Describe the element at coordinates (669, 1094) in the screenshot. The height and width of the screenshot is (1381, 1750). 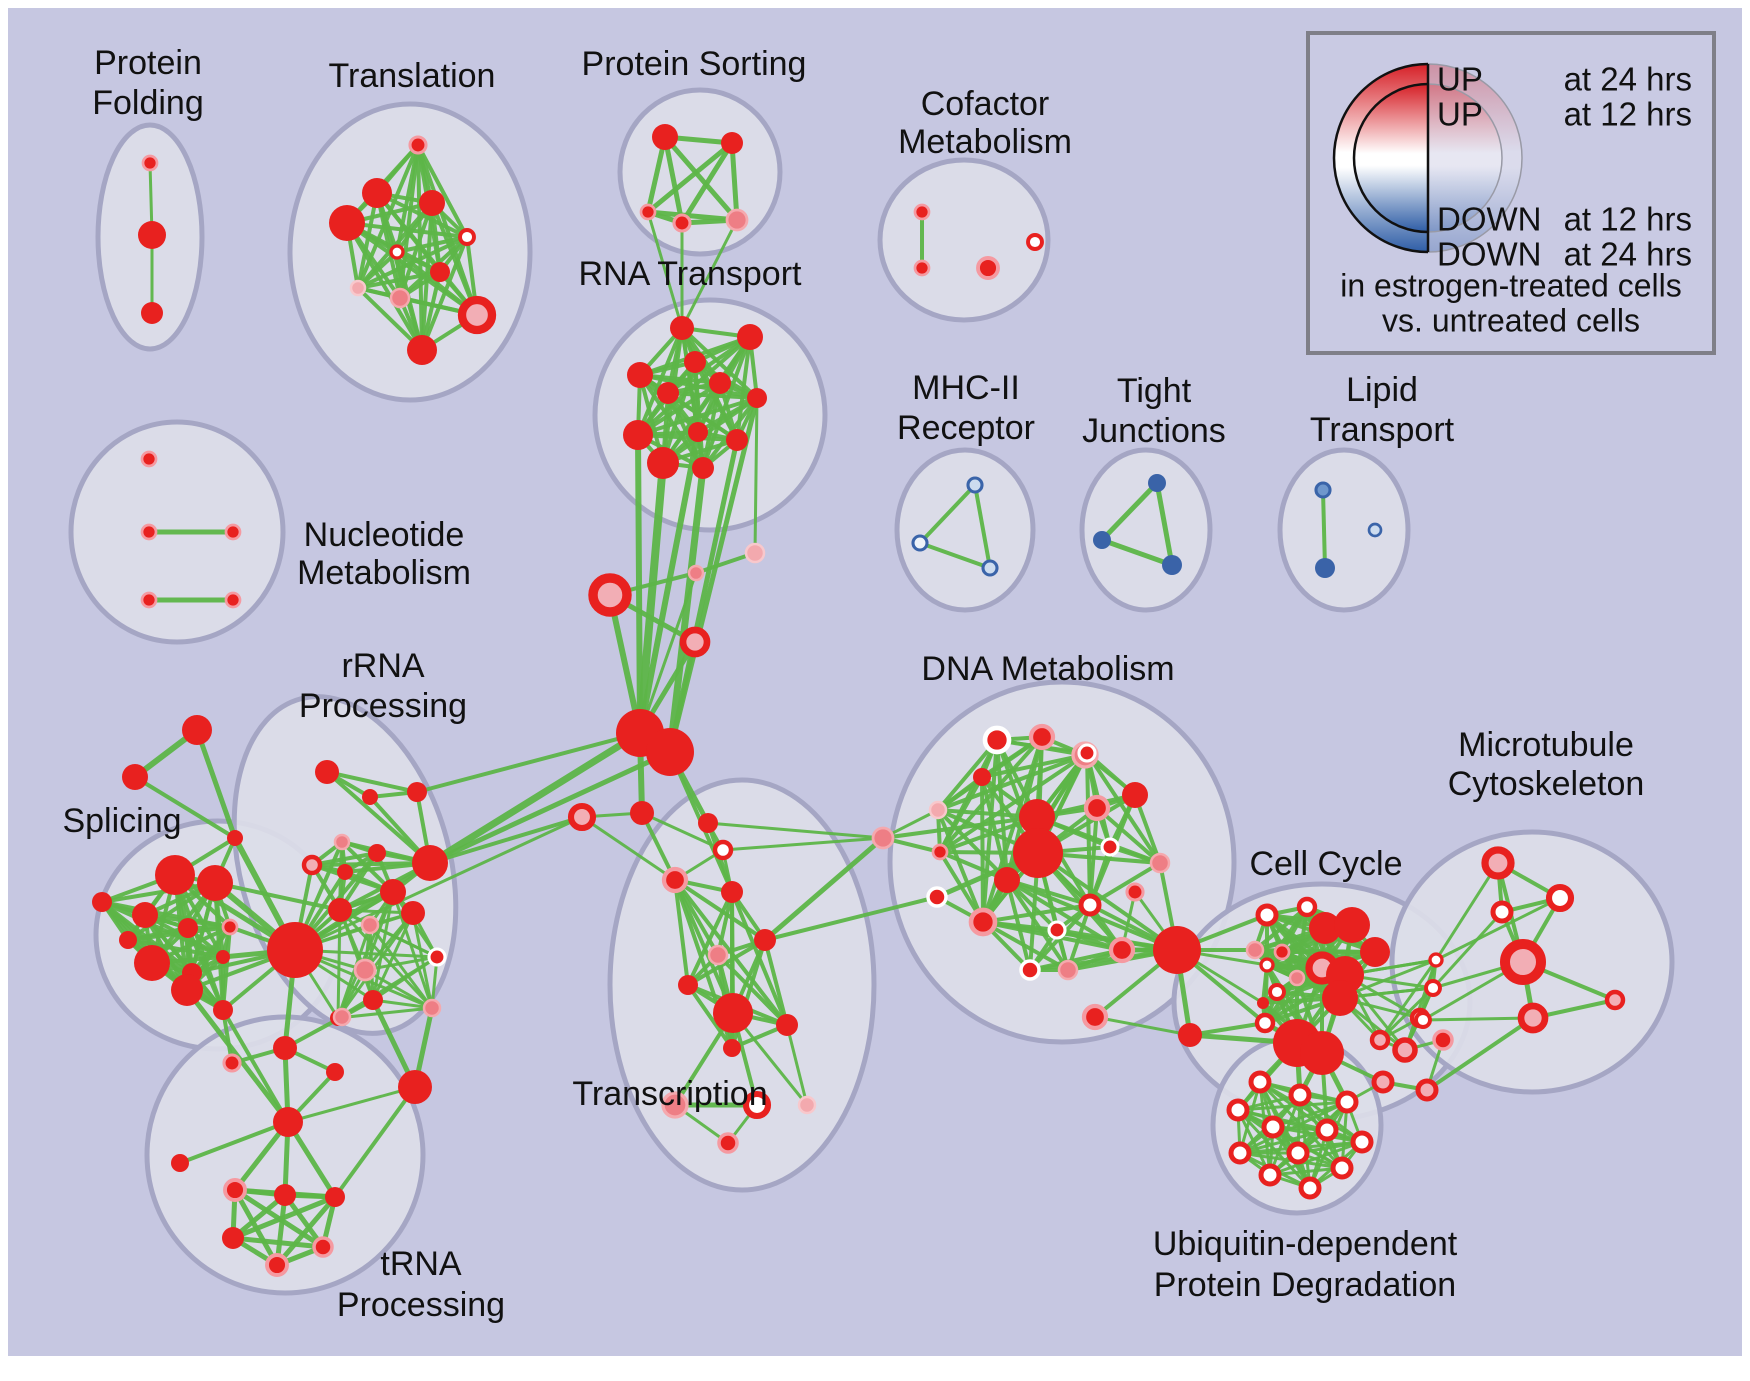
I see `cluster-label-transcription: Transcription` at that location.